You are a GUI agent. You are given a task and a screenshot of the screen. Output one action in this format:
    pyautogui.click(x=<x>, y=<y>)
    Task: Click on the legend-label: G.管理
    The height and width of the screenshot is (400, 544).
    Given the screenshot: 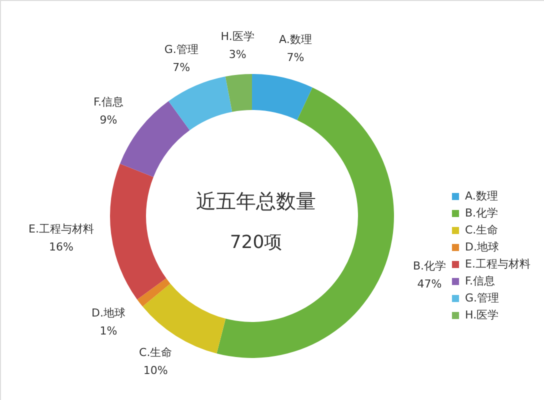 What is the action you would take?
    pyautogui.click(x=482, y=298)
    